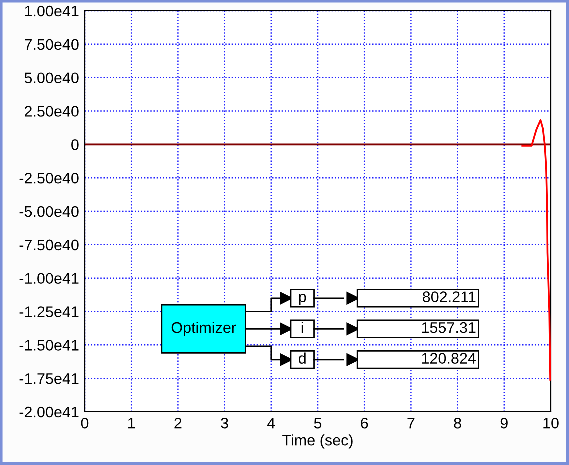 The height and width of the screenshot is (465, 569). Describe the element at coordinates (49, 178) in the screenshot. I see `y-tick-label: -2.50e40` at that location.